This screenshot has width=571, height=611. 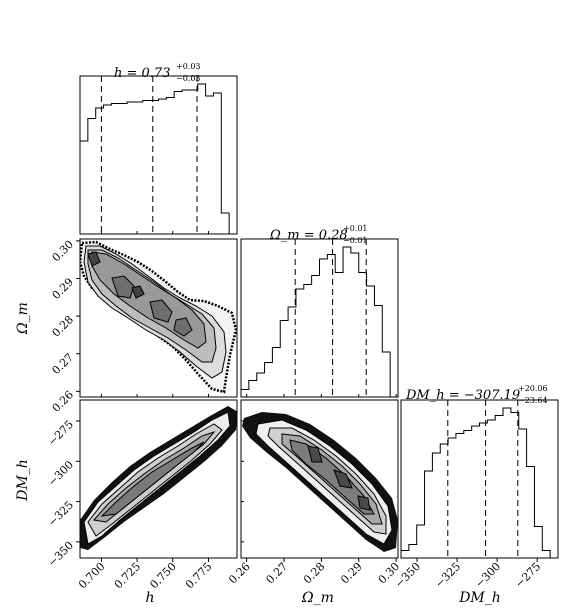 I want to click on tick-label: −350, so click(x=61, y=554).